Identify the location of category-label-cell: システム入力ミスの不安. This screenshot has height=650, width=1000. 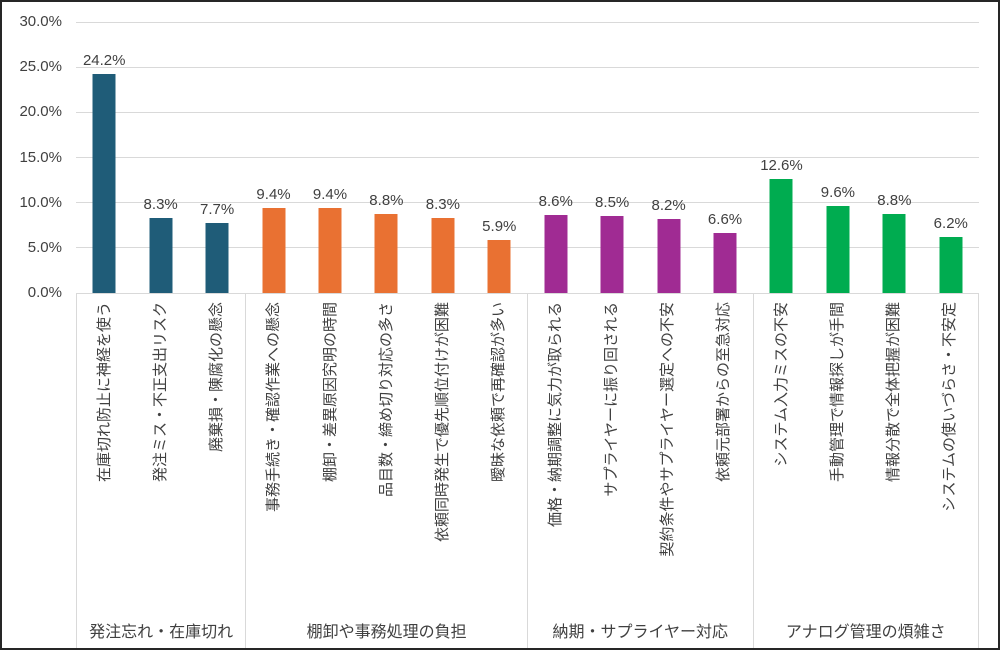
(782, 453).